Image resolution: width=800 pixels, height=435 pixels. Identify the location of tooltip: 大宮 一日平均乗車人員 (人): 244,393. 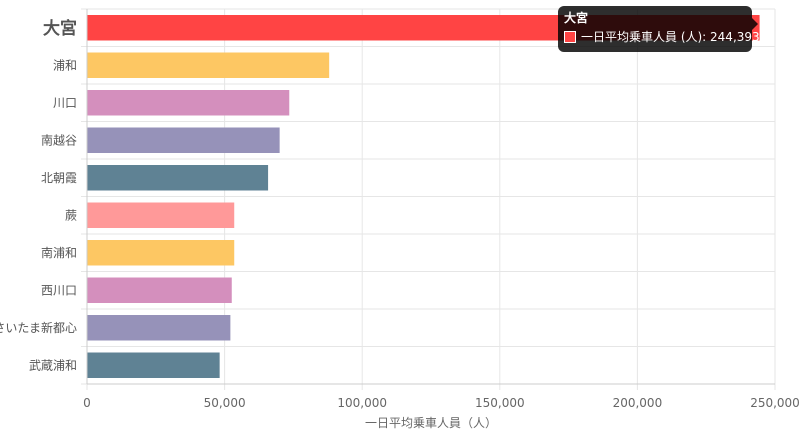
(659, 29).